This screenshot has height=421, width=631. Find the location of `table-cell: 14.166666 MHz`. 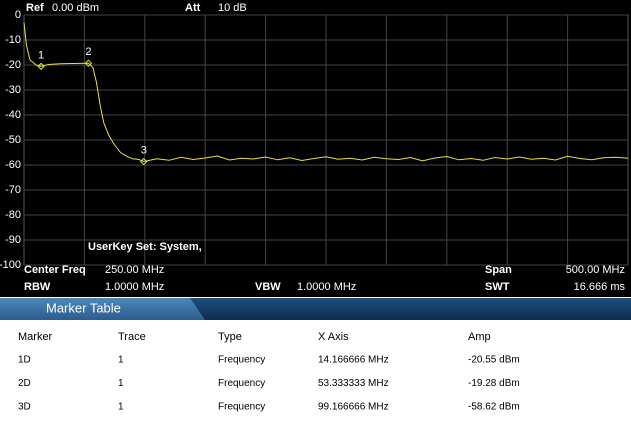

table-cell: 14.166666 MHz is located at coordinates (353, 360).